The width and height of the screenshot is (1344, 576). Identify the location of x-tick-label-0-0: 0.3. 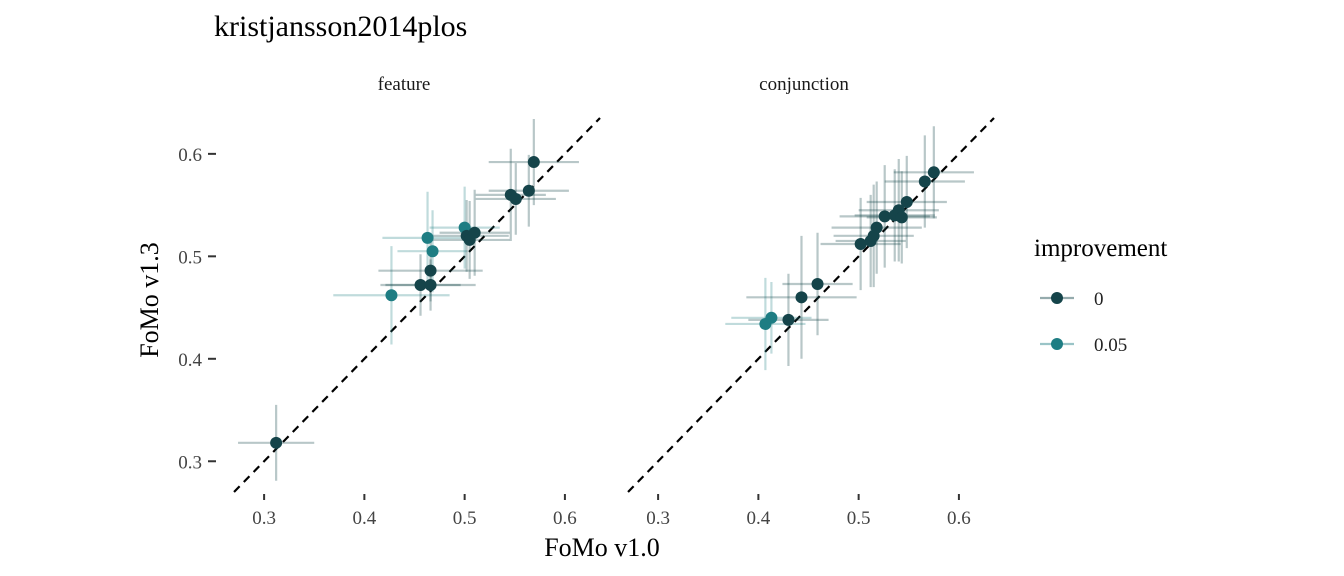
(264, 518).